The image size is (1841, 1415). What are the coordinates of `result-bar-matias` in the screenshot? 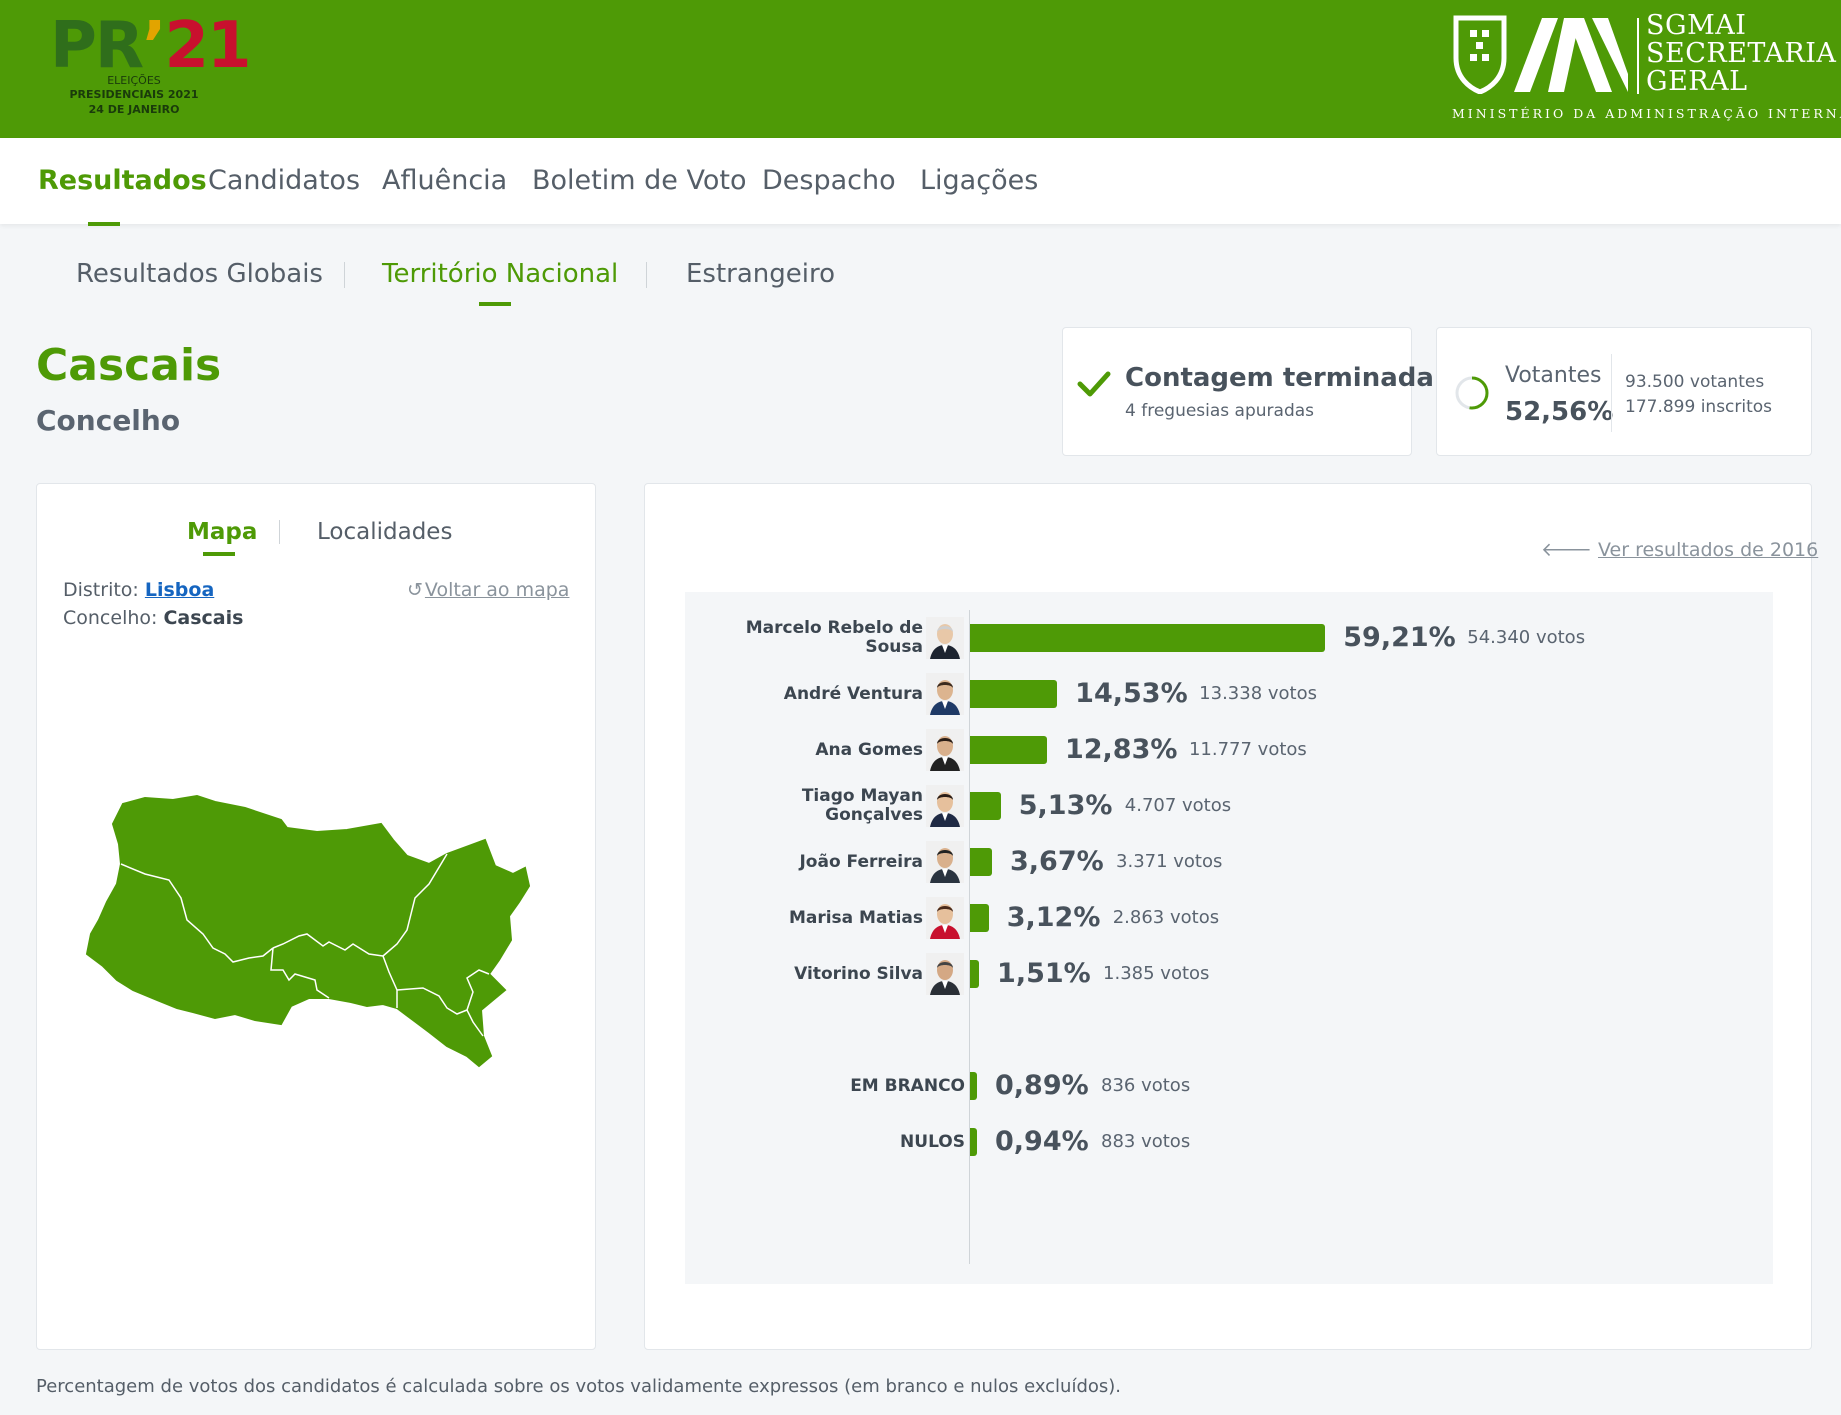 It's located at (979, 918).